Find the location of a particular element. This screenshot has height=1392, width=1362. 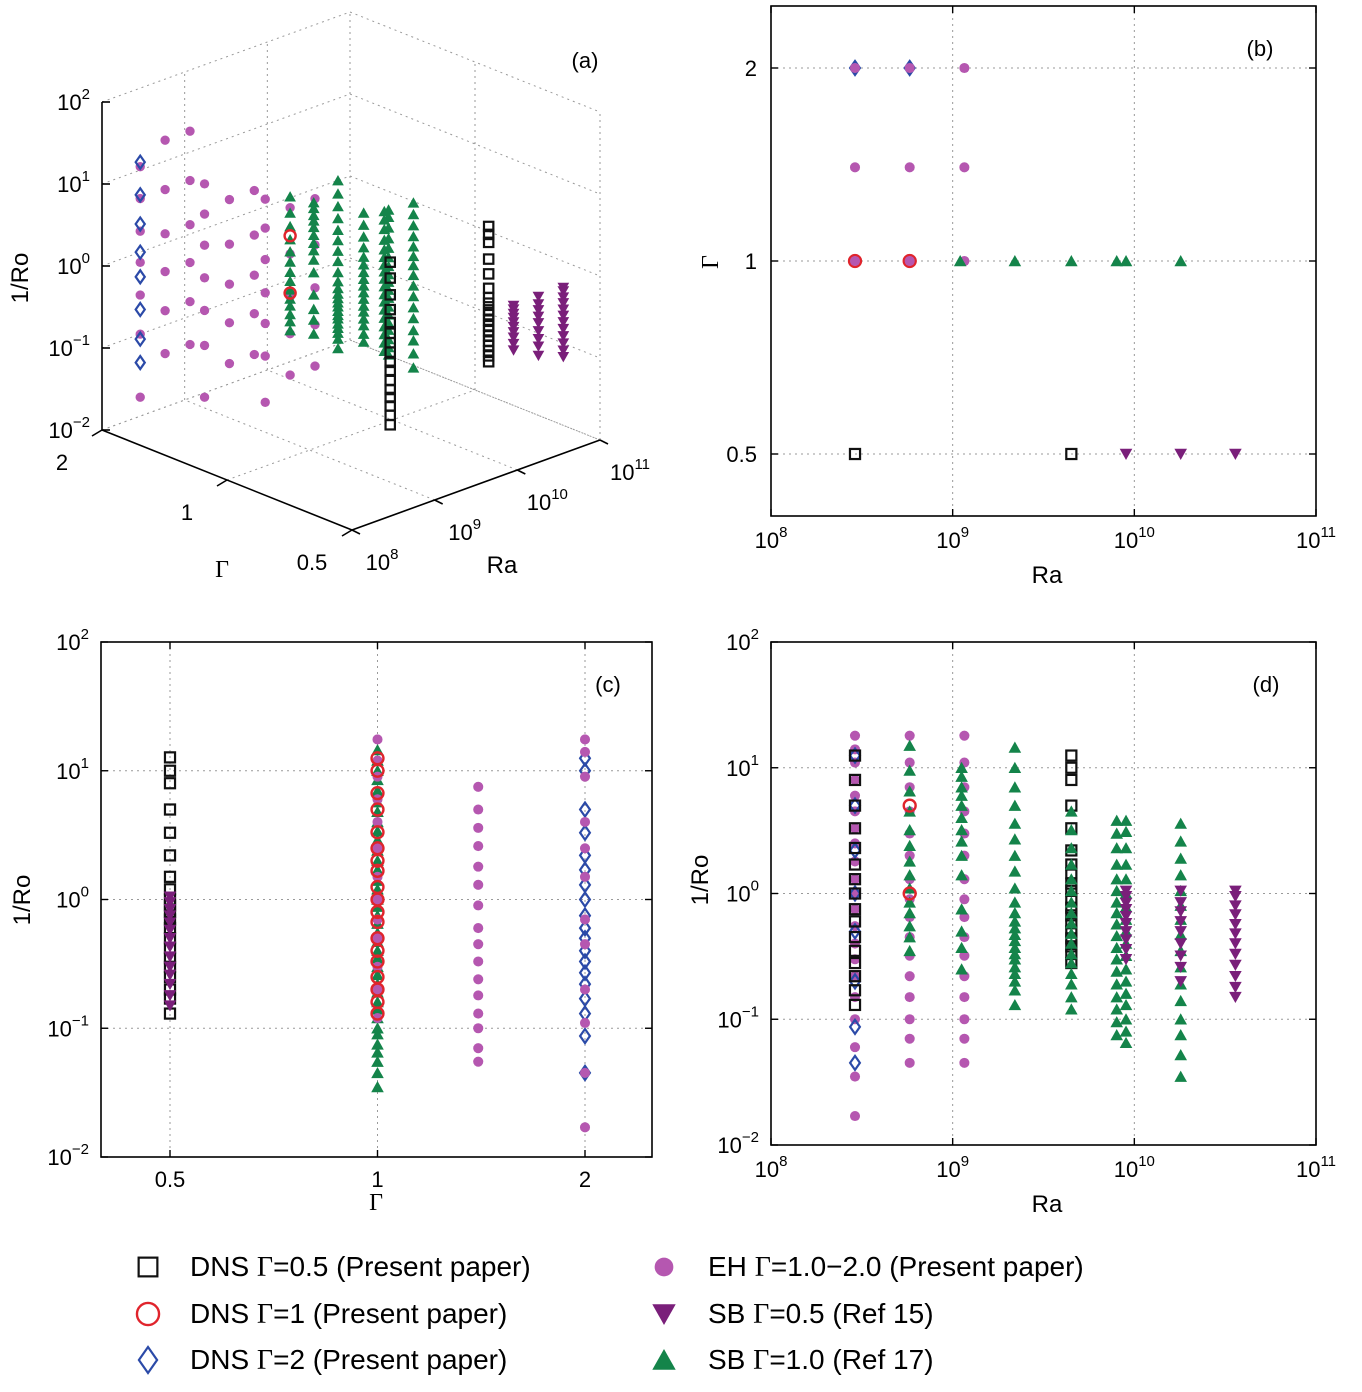

y-tick-label: 101 is located at coordinates (72, 769).